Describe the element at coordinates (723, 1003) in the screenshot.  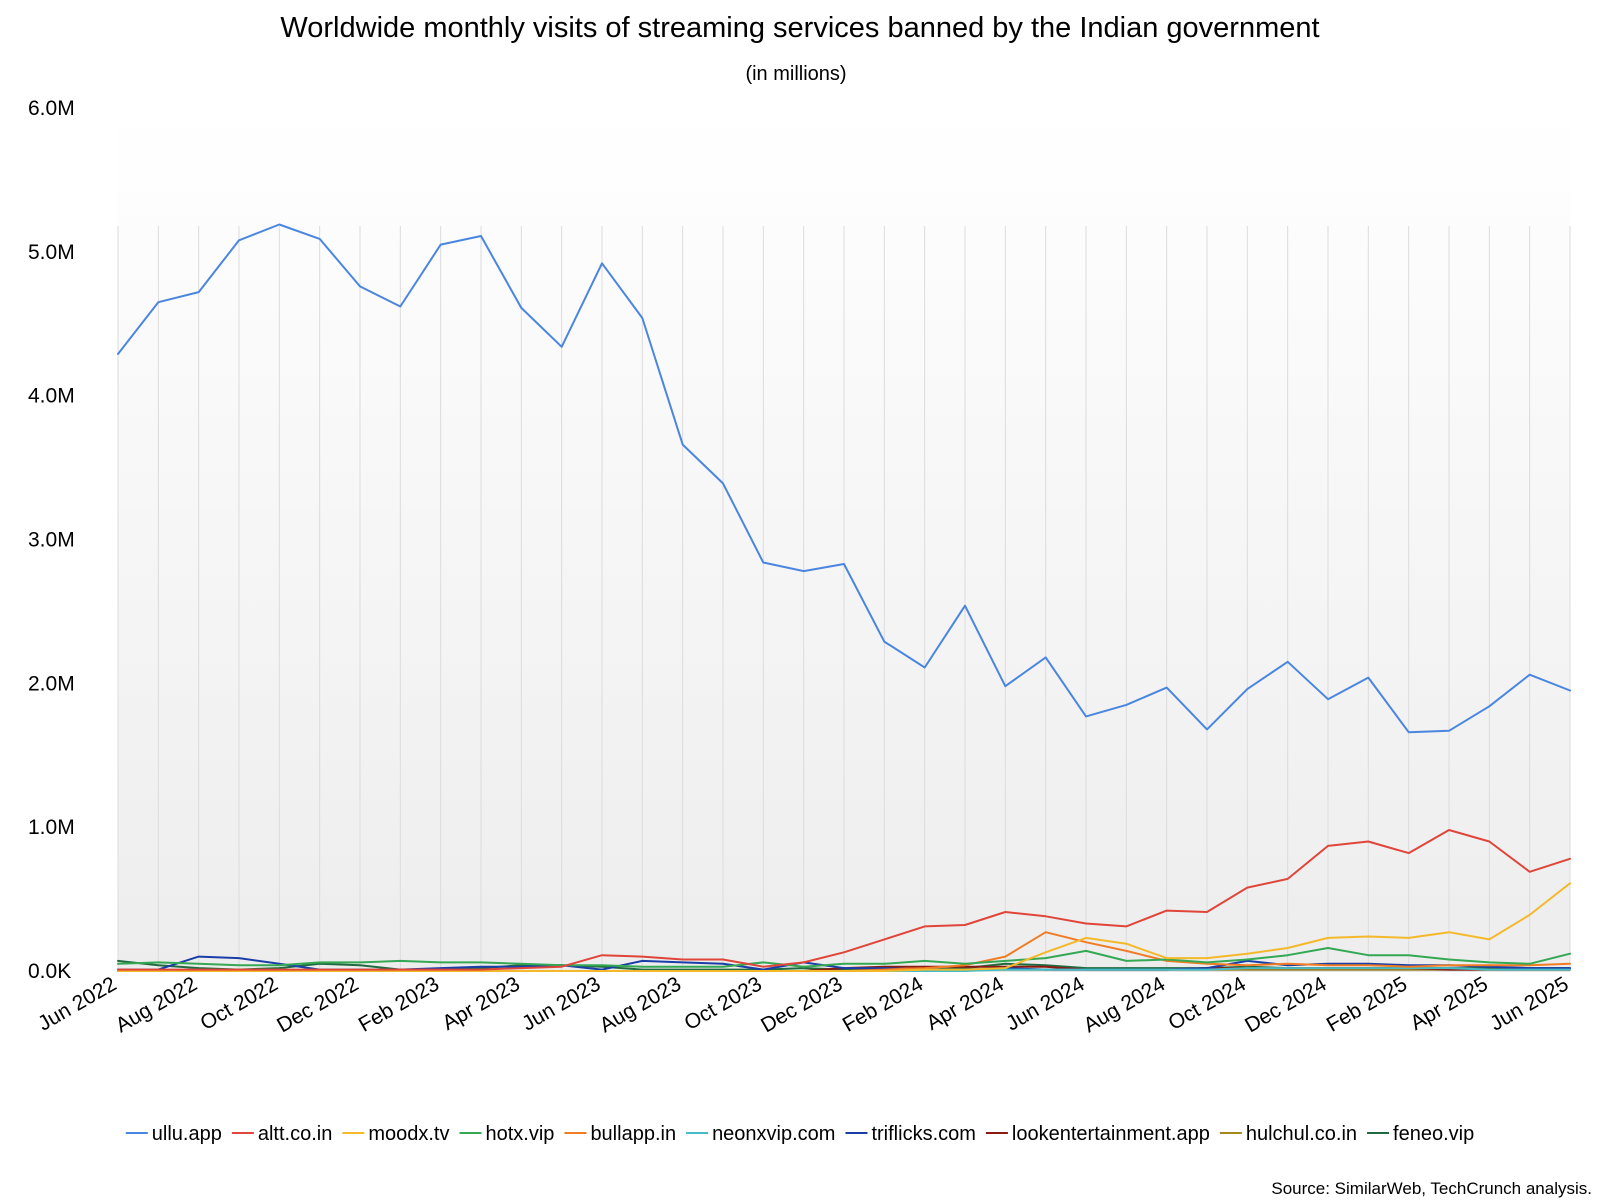
I see `x-tick-label: Oct 2023` at that location.